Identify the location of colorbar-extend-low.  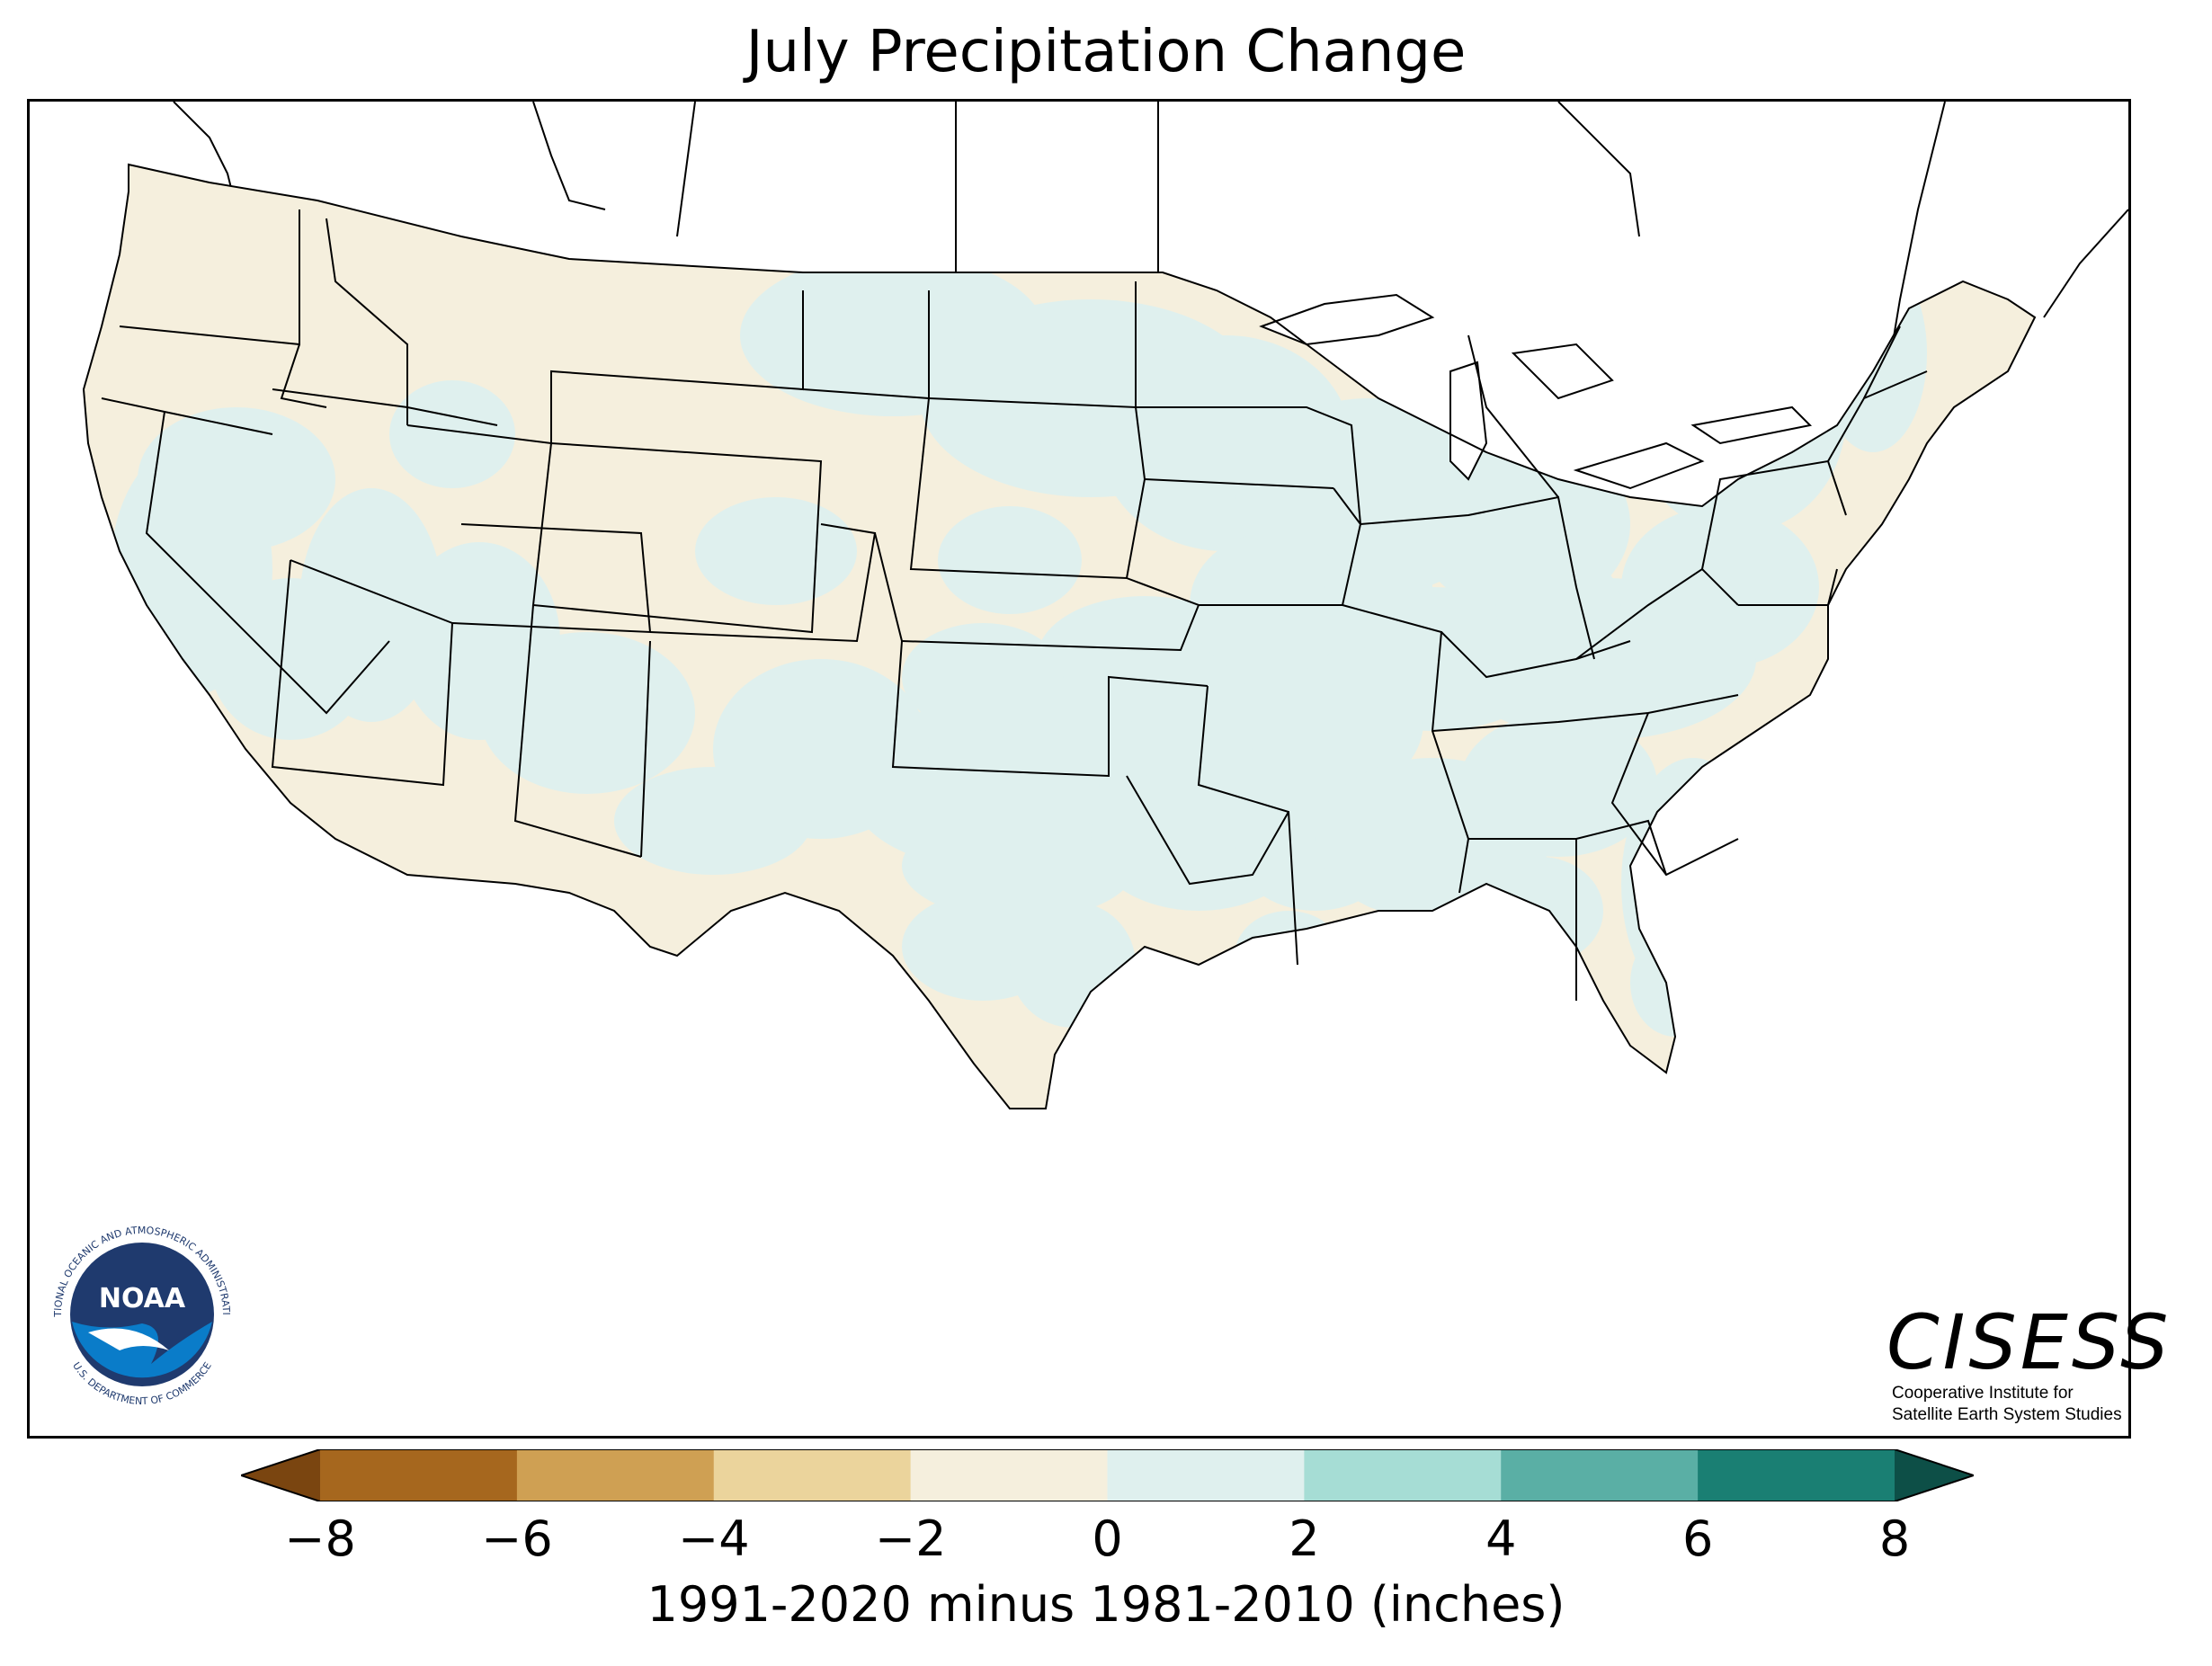
(280, 1475).